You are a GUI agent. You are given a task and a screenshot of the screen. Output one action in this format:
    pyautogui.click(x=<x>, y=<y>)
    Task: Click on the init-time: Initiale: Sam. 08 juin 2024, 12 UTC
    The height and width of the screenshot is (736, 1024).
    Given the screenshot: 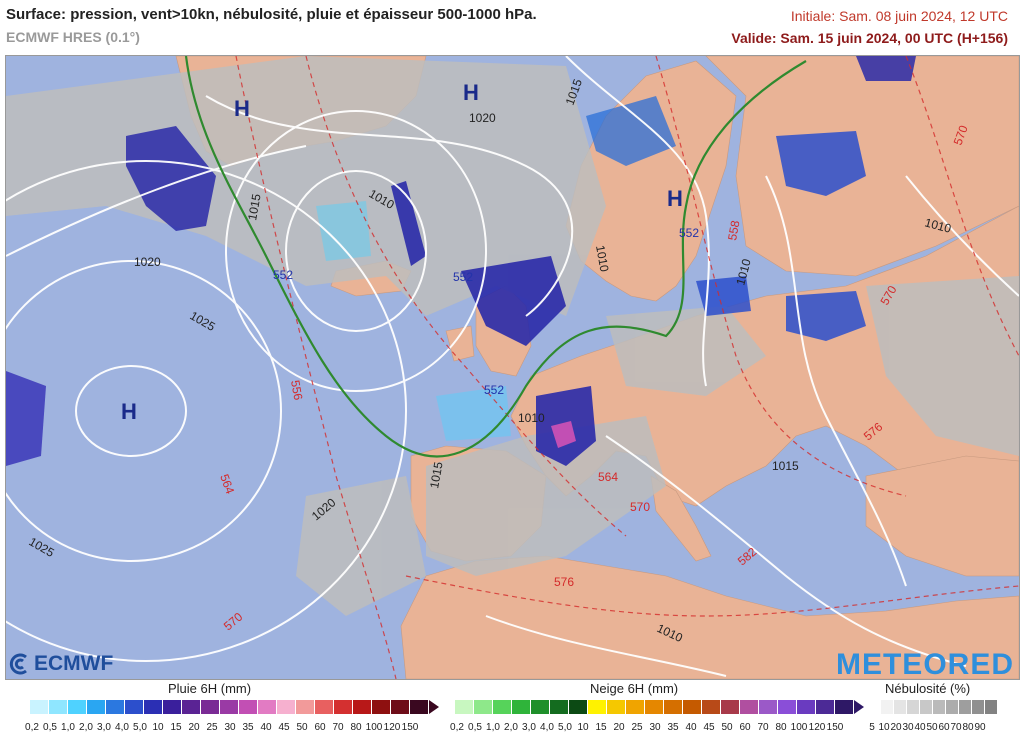 What is the action you would take?
    pyautogui.click(x=899, y=16)
    